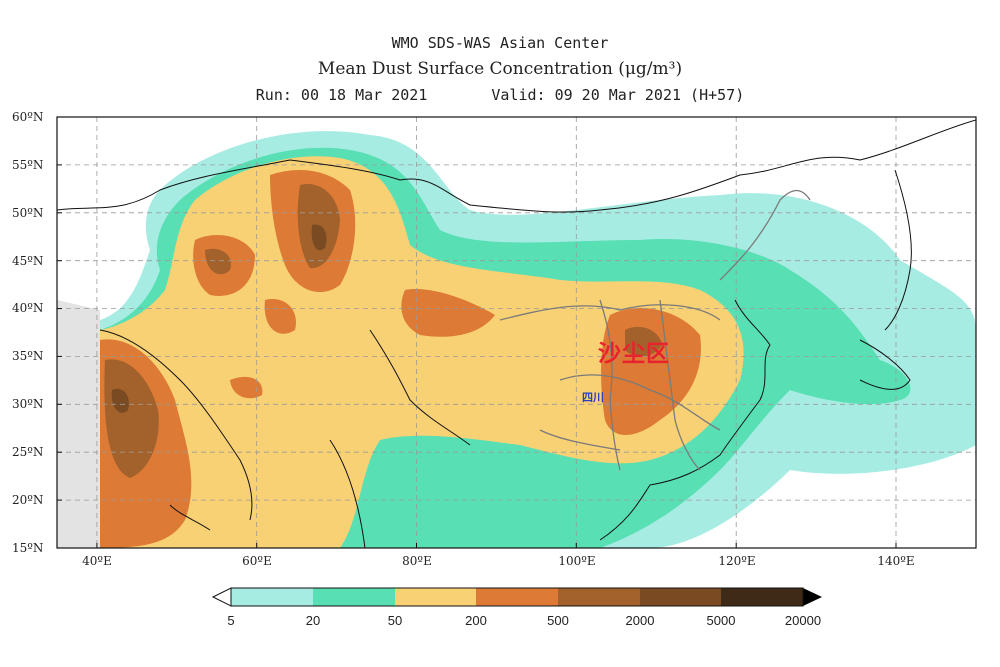 This screenshot has height=667, width=1000. What do you see at coordinates (28, 117) in the screenshot?
I see `lat-label: 60ºN` at bounding box center [28, 117].